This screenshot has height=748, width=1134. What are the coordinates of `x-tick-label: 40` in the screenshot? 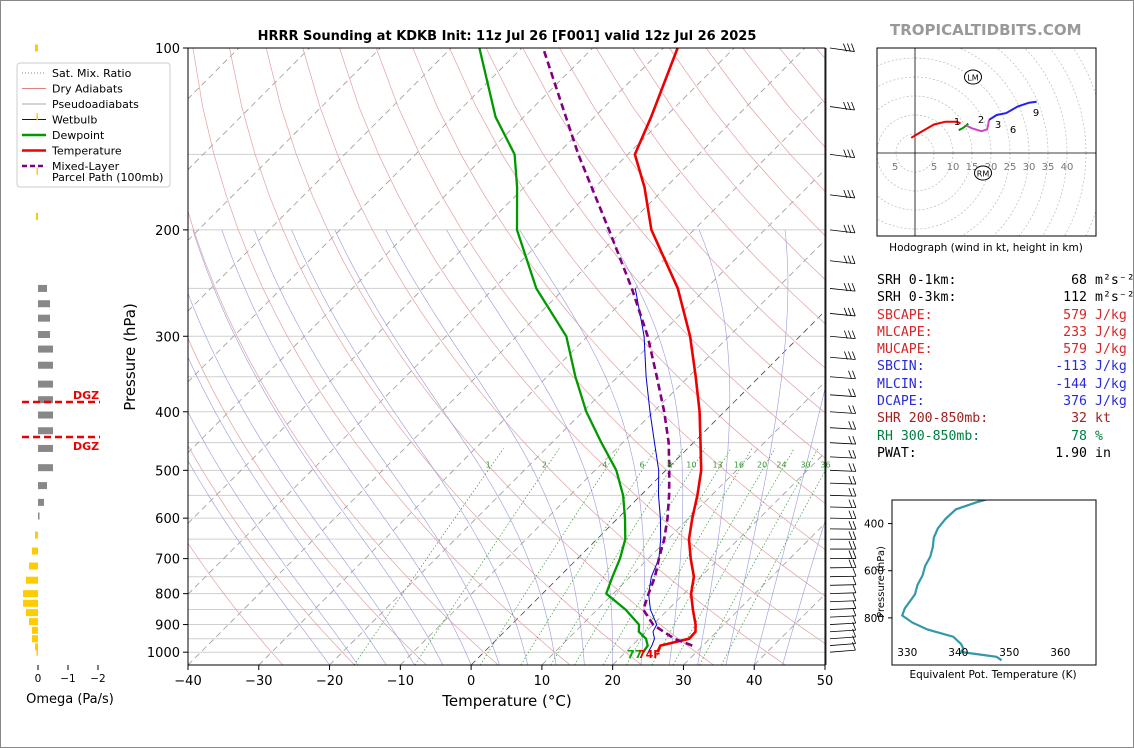 It's located at (754, 681).